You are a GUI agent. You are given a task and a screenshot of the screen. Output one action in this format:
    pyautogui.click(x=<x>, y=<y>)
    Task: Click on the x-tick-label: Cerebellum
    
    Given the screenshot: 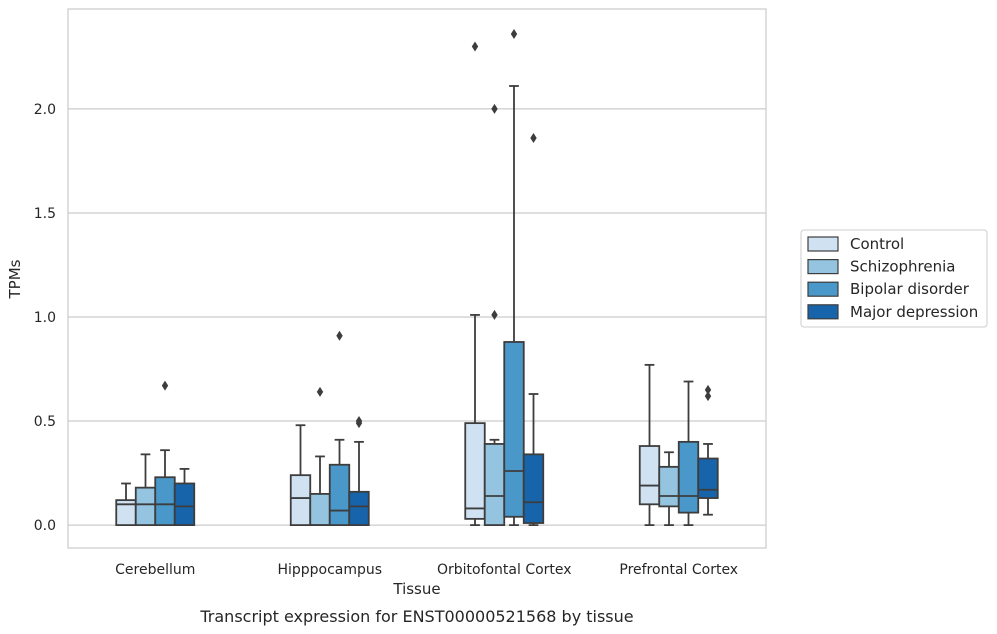 What is the action you would take?
    pyautogui.click(x=155, y=570)
    